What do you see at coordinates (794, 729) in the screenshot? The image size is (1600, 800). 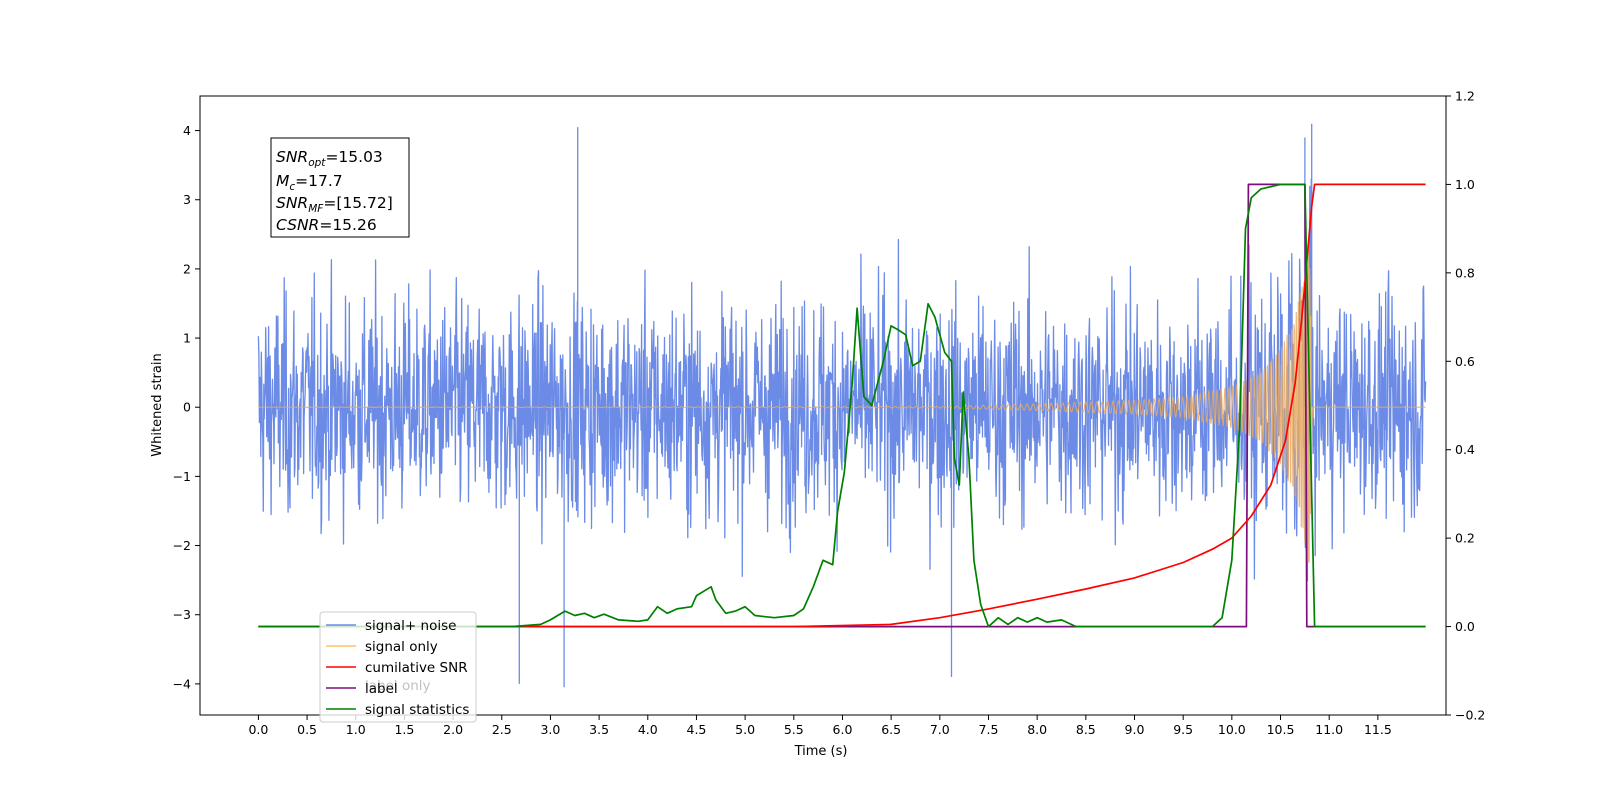 I see `x-tick-label: 5.5` at bounding box center [794, 729].